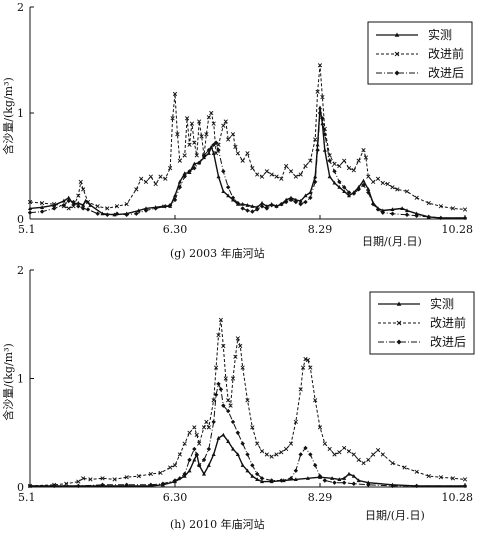 This screenshot has width=484, height=533. Describe the element at coordinates (175, 497) in the screenshot. I see `x-tick-label-h-1: 6.30` at that location.